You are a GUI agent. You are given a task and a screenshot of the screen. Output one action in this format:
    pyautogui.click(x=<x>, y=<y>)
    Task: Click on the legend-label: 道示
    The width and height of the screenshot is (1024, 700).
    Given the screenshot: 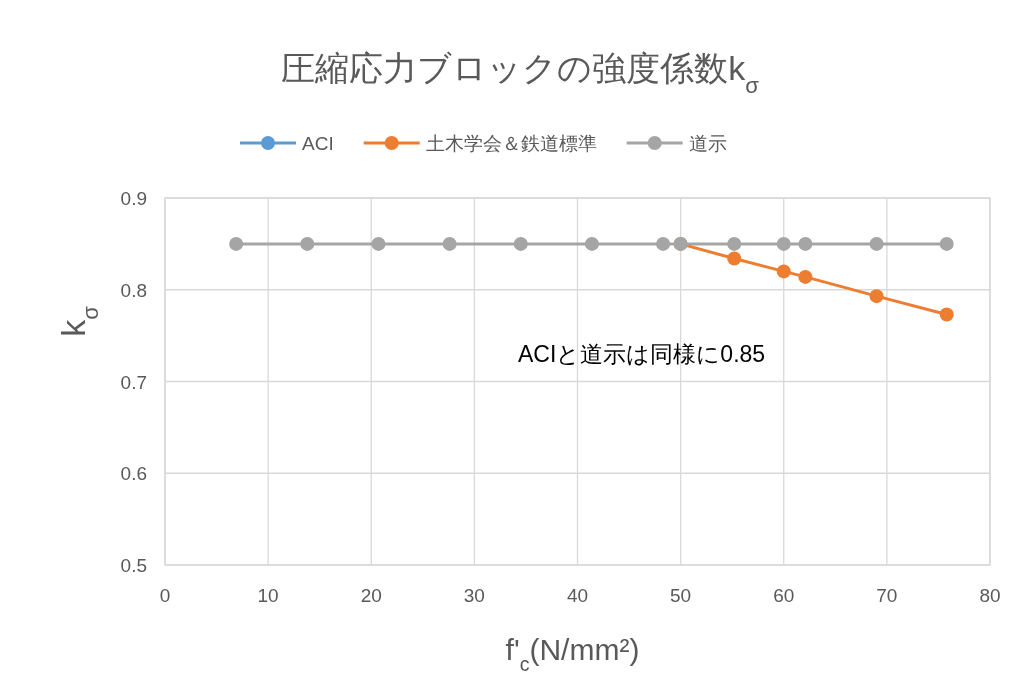 What is the action you would take?
    pyautogui.click(x=707, y=143)
    